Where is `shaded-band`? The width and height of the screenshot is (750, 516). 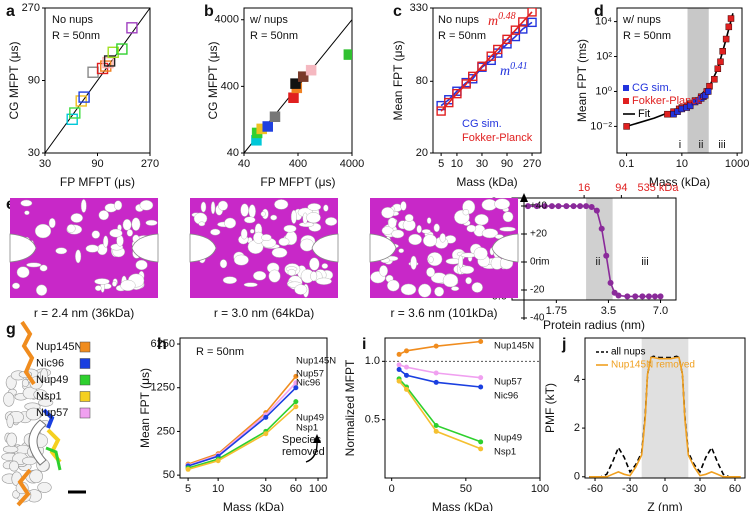
shaded-band is located at coordinates (698, 80).